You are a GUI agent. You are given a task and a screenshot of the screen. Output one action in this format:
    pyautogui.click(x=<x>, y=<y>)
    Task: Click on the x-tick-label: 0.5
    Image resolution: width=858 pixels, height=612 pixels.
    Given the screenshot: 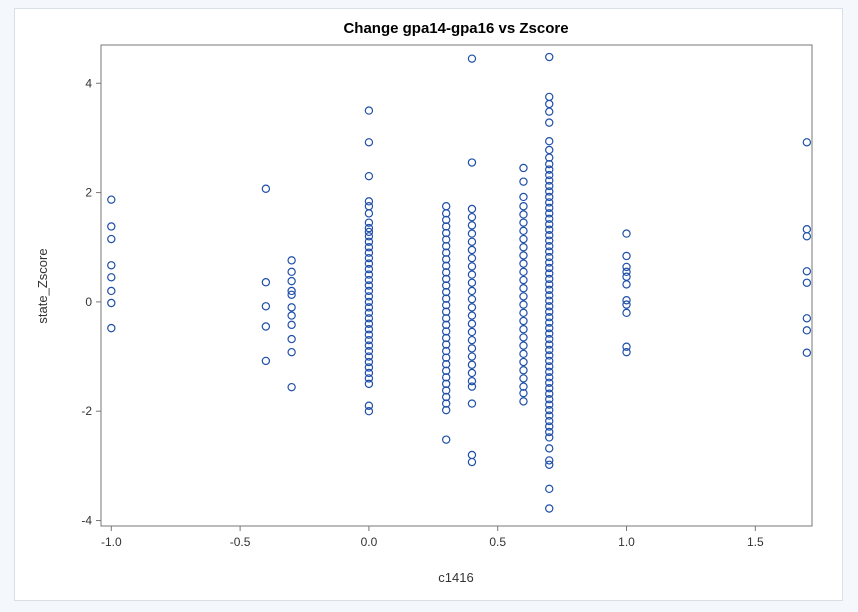 What is the action you would take?
    pyautogui.click(x=497, y=542)
    